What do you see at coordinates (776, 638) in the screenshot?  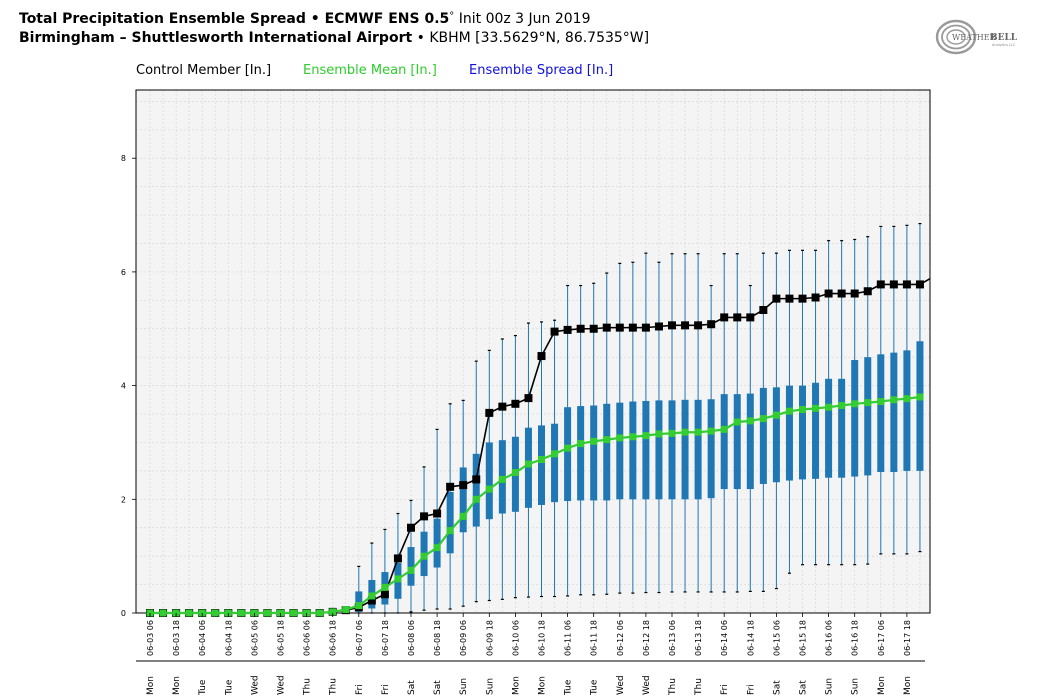 I see `x-tick-label: 06-15 06` at bounding box center [776, 638].